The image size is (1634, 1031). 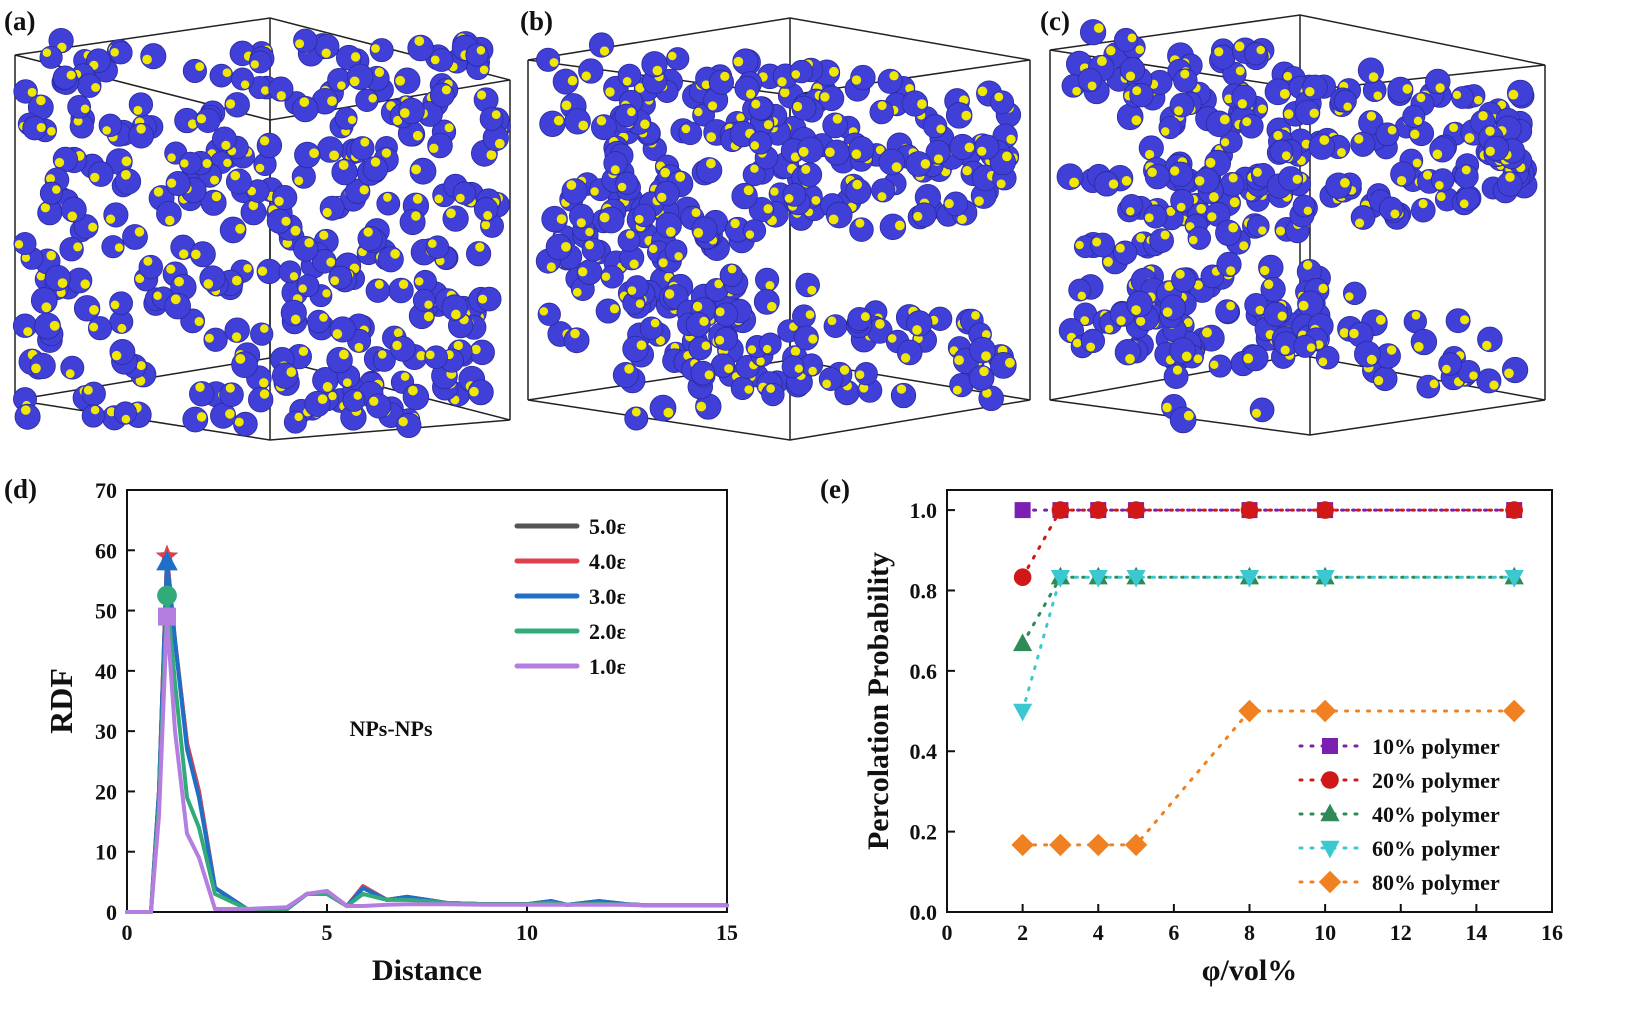 What do you see at coordinates (607, 596) in the screenshot?
I see `legend-label: 3.0ε` at bounding box center [607, 596].